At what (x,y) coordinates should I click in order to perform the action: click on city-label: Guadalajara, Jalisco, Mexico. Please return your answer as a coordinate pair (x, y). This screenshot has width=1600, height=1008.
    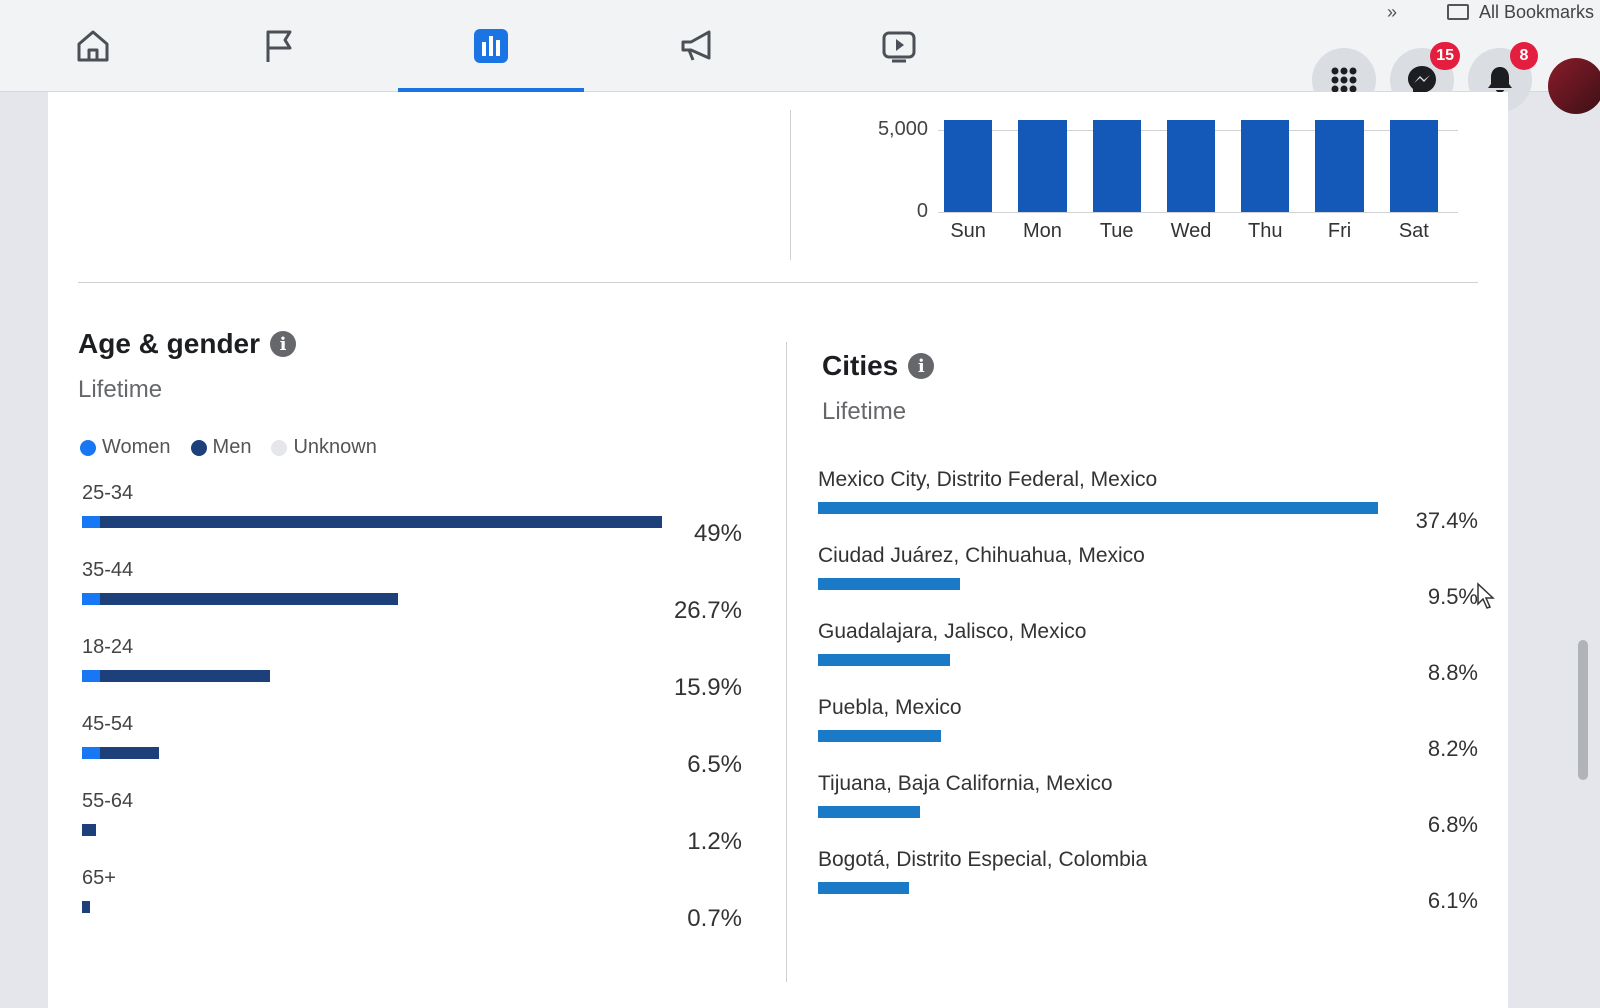
    Looking at the image, I should click on (952, 631).